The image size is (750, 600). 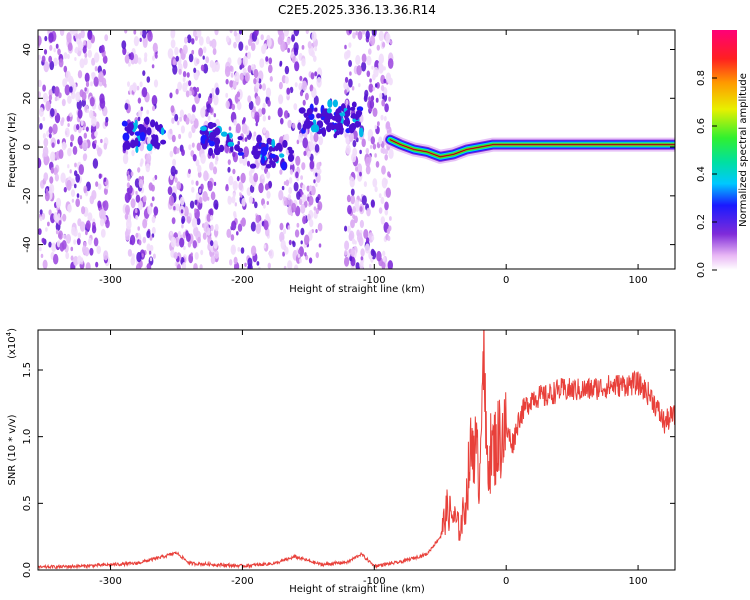 I want to click on snr-x-label: Height of straight line (km), so click(x=357, y=589).